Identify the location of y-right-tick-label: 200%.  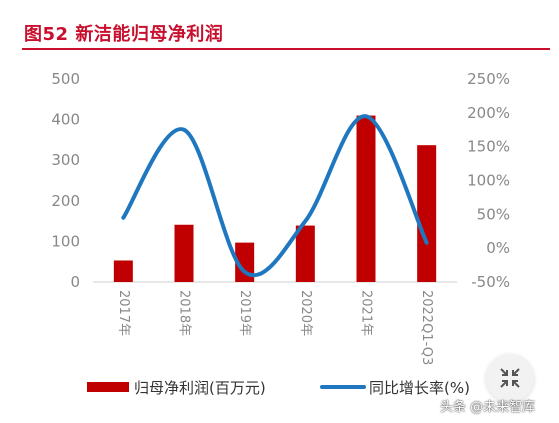
(488, 113).